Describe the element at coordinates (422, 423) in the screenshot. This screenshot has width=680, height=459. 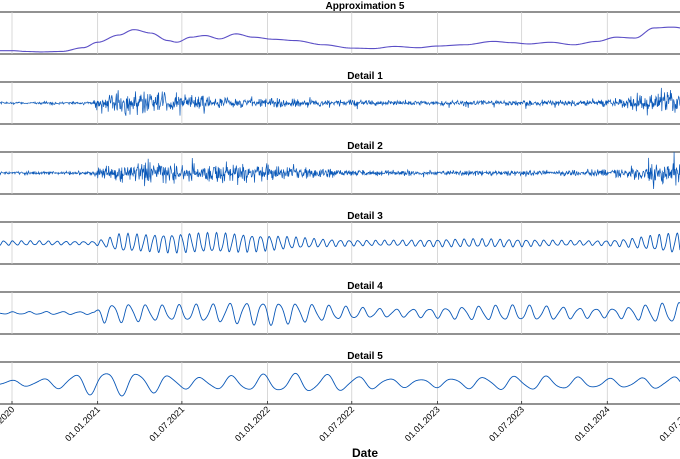
I see `x-tick-label: 01.01.2023` at that location.